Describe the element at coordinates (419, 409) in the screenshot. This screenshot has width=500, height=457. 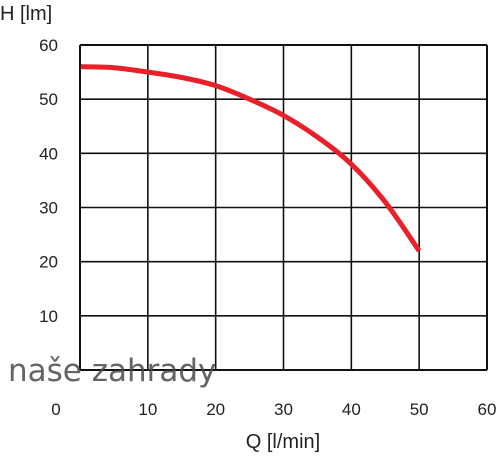
I see `x-tick-label: 50` at that location.